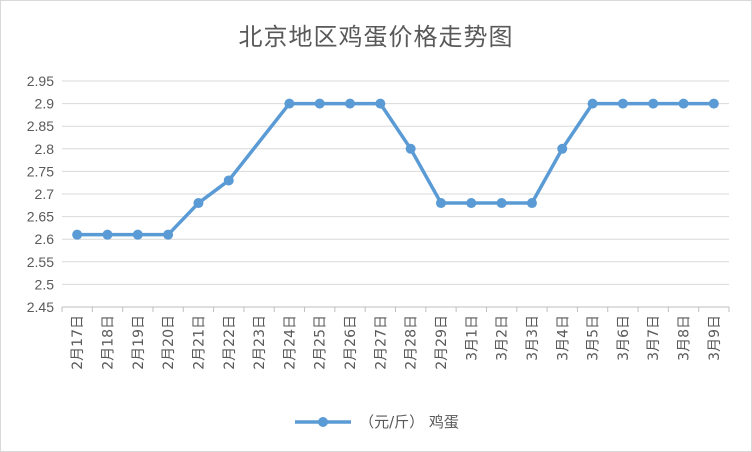 Image resolution: width=752 pixels, height=452 pixels. What do you see at coordinates (351, 342) in the screenshot?
I see `x-tick-label: 2月26日` at bounding box center [351, 342].